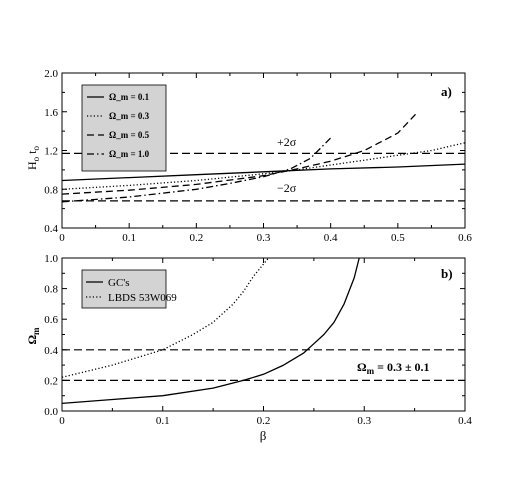 The height and width of the screenshot is (485, 526). I want to click on y-tick-label-b-5: 1.0, so click(51, 259).